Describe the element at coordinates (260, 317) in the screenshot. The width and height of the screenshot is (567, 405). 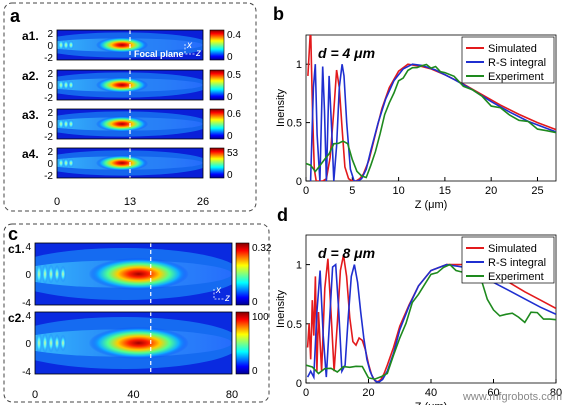
I see `colorbar-max-label: 100` at that location.